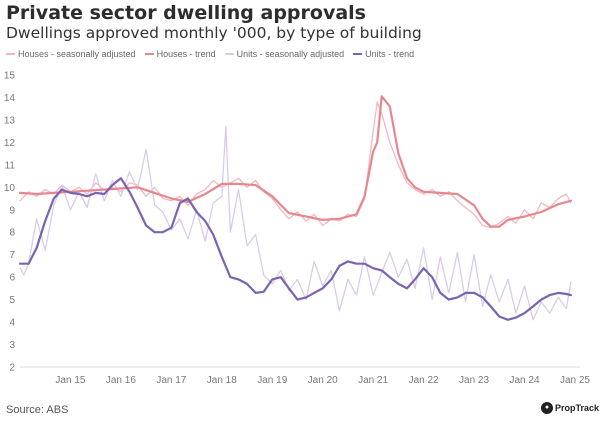 This screenshot has width=600, height=422. I want to click on legend-item-houses-trend: Houses - trend, so click(180, 54).